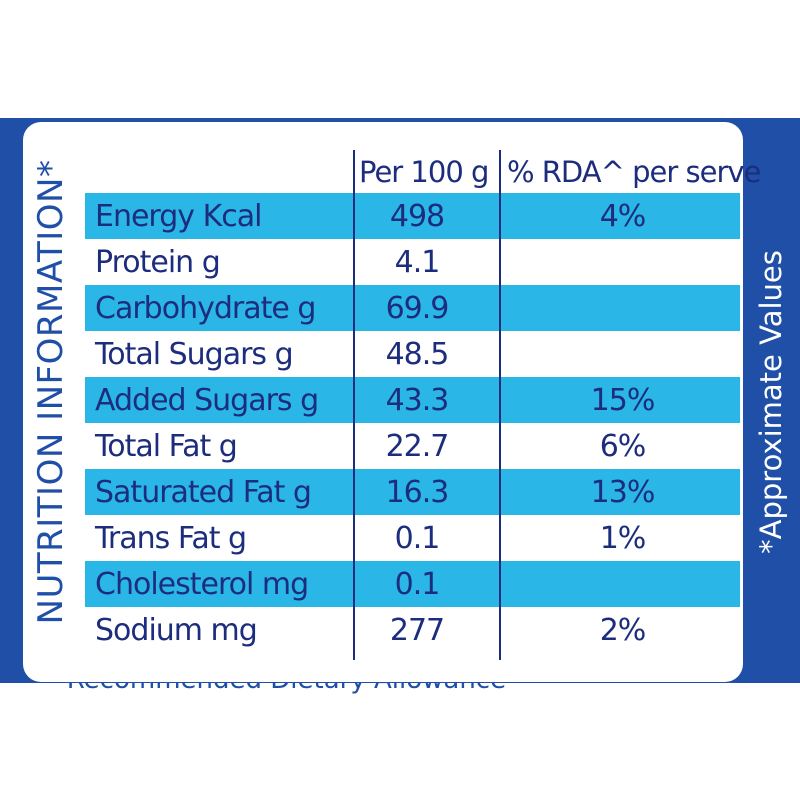 The image size is (800, 800). What do you see at coordinates (166, 446) in the screenshot?
I see `nutrient-name: Total Fat g` at bounding box center [166, 446].